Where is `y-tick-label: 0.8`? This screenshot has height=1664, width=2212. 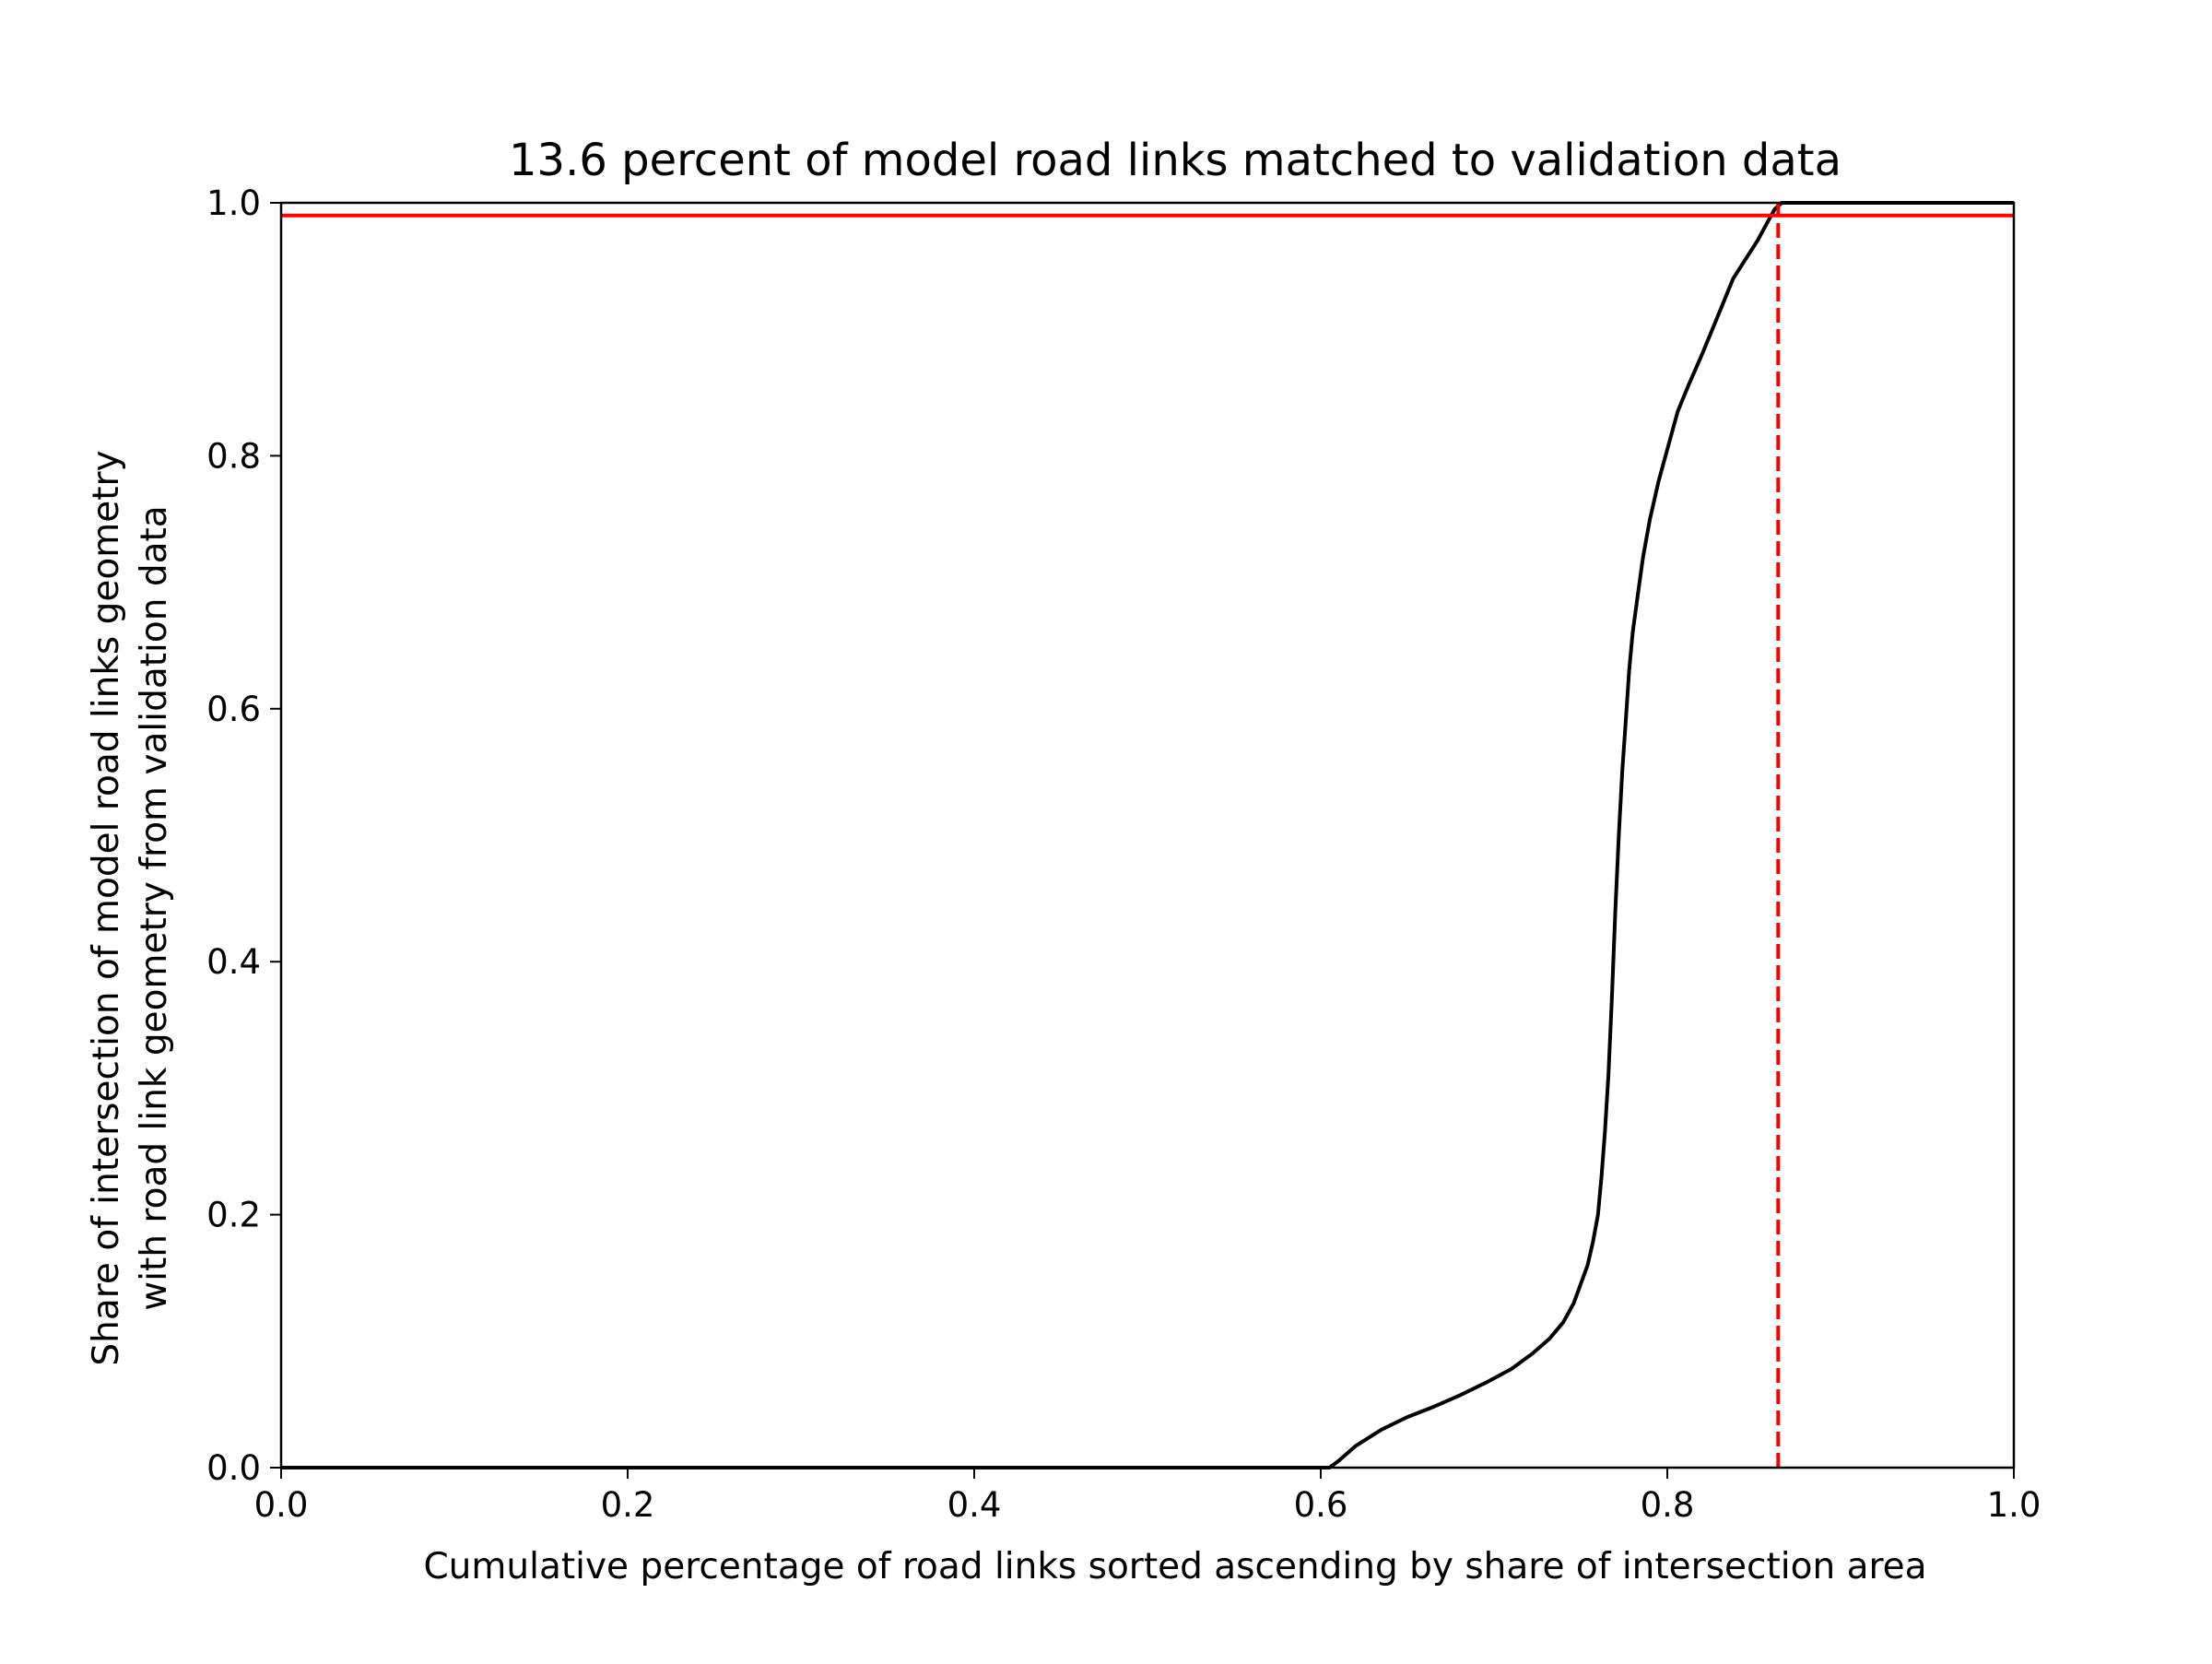
y-tick-label: 0.8 is located at coordinates (233, 456).